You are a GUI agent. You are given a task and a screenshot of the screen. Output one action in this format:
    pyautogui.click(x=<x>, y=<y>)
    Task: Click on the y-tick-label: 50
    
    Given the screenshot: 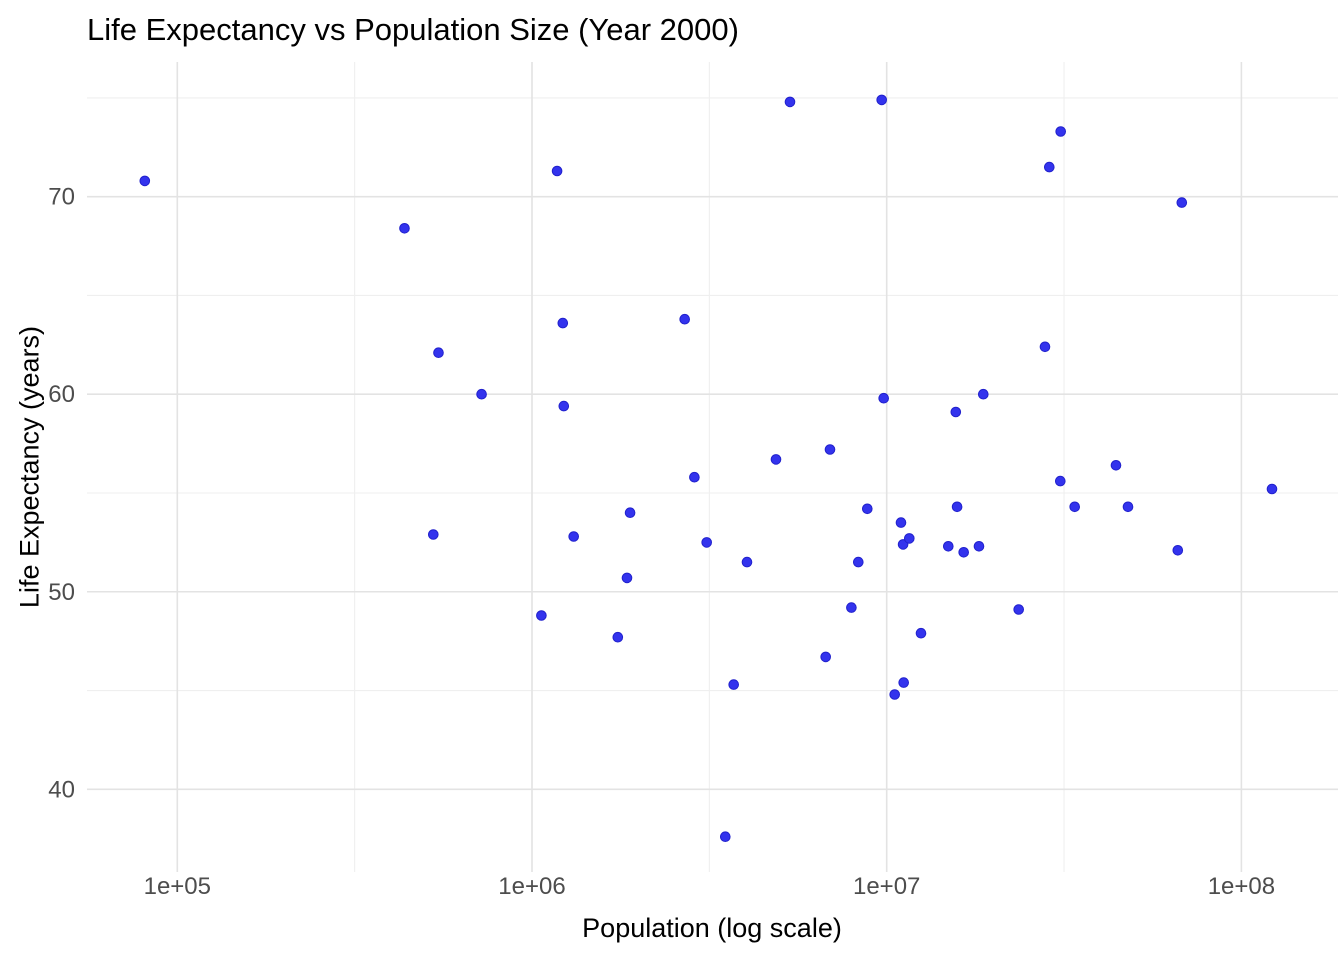 What is the action you would take?
    pyautogui.click(x=61, y=592)
    